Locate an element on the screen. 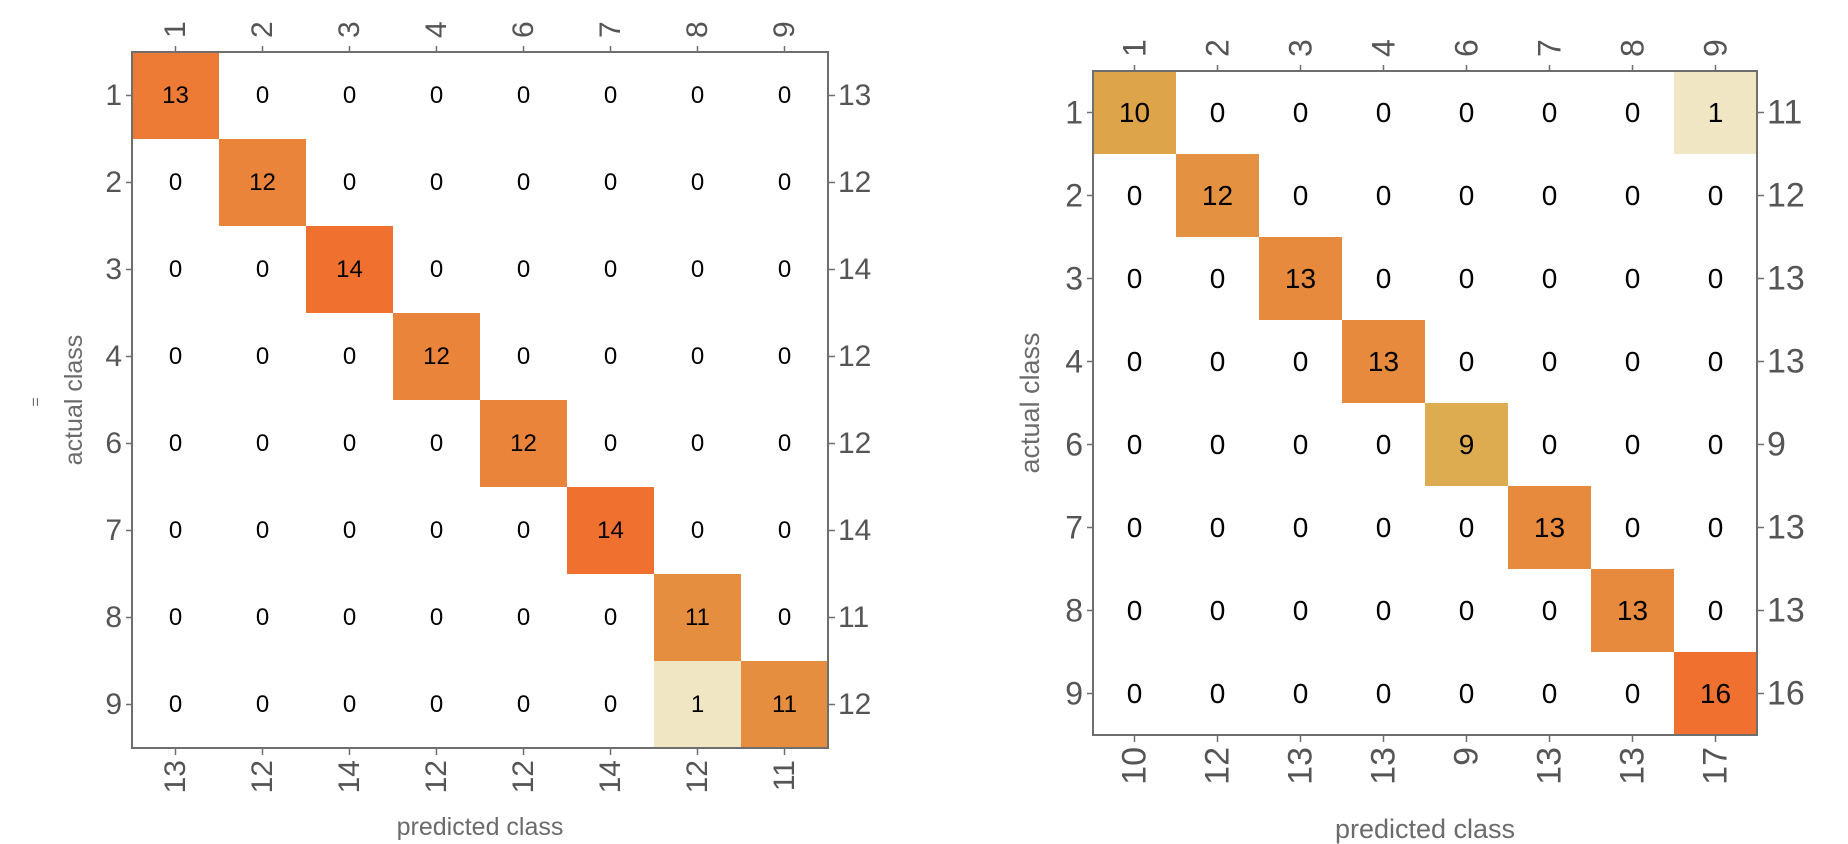 This screenshot has height=844, width=1848. matrix-2-cell-value-8-1: 0 is located at coordinates (1135, 610).